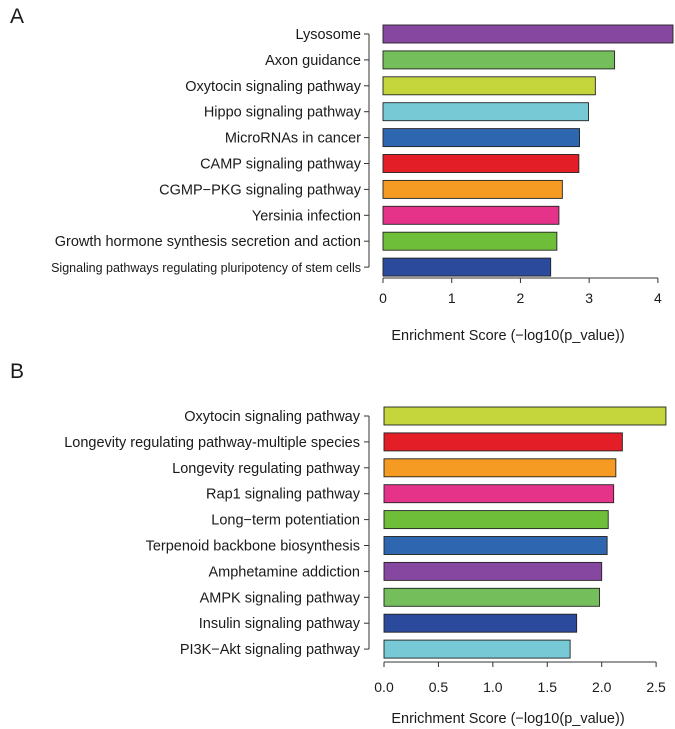  Describe the element at coordinates (328, 35) in the screenshot. I see `category-label: Lysosome` at that location.